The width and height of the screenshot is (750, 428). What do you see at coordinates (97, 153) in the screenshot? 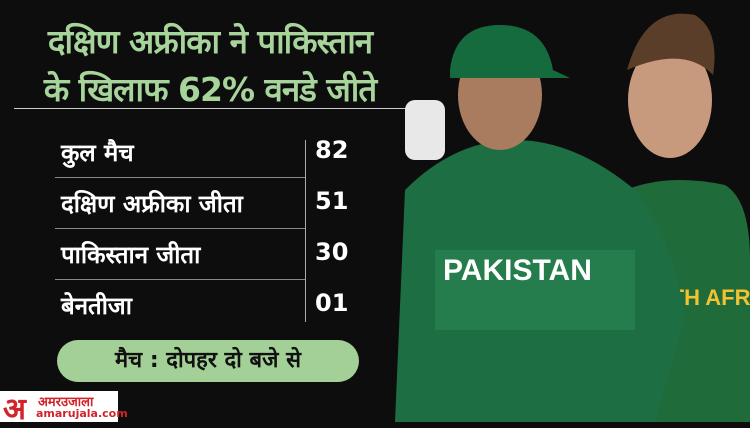
I see `stat-label: कुल मैच` at bounding box center [97, 153].